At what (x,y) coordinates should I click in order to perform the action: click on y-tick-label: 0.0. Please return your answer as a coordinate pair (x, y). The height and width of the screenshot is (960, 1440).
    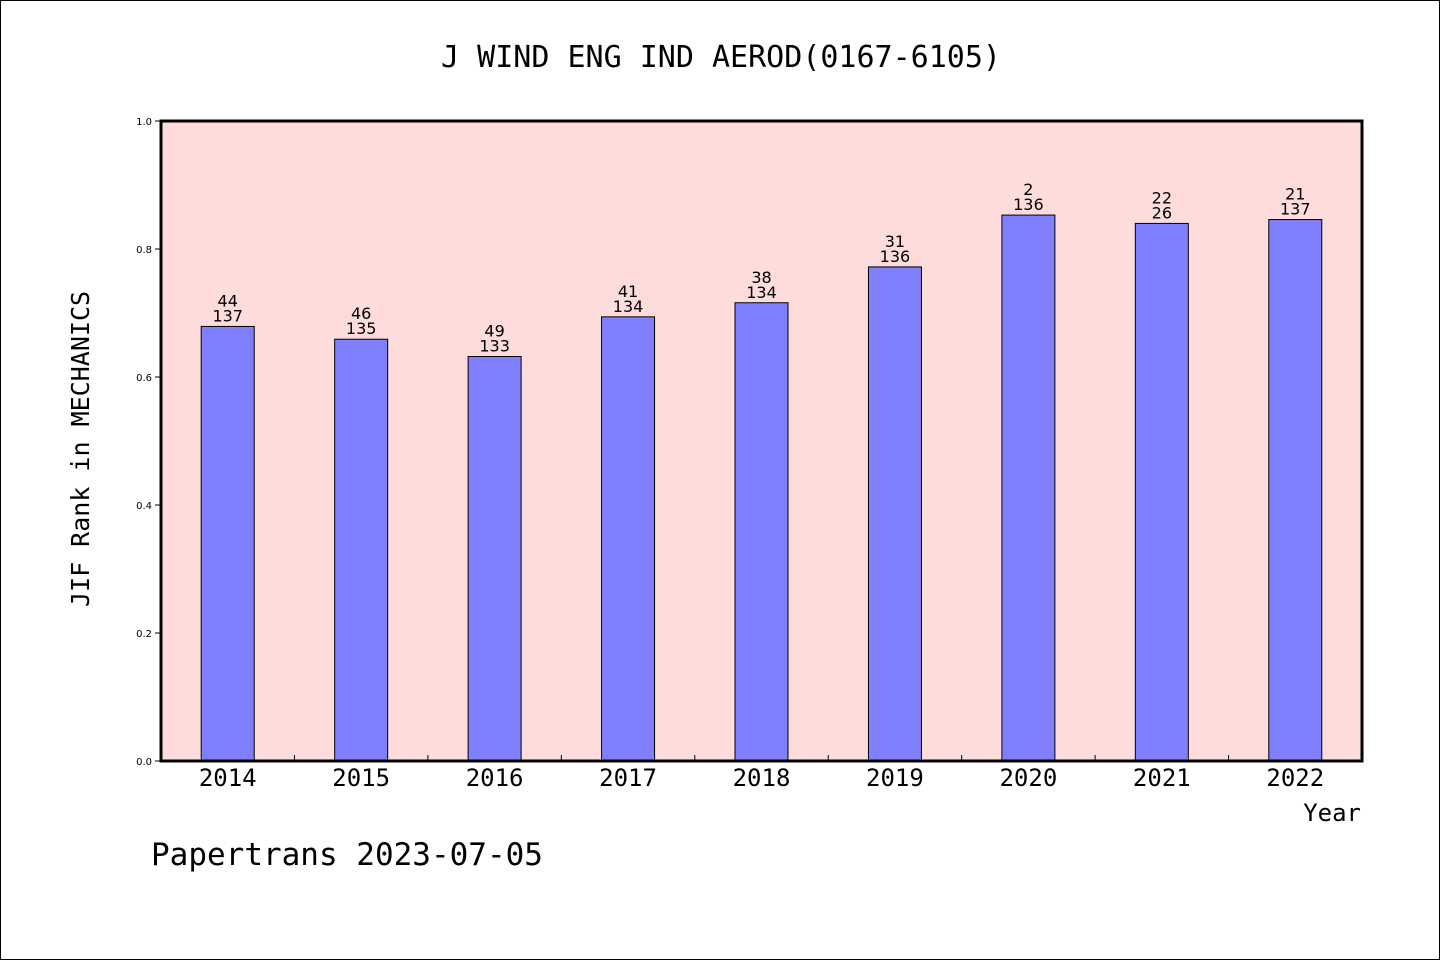
    Looking at the image, I should click on (144, 762).